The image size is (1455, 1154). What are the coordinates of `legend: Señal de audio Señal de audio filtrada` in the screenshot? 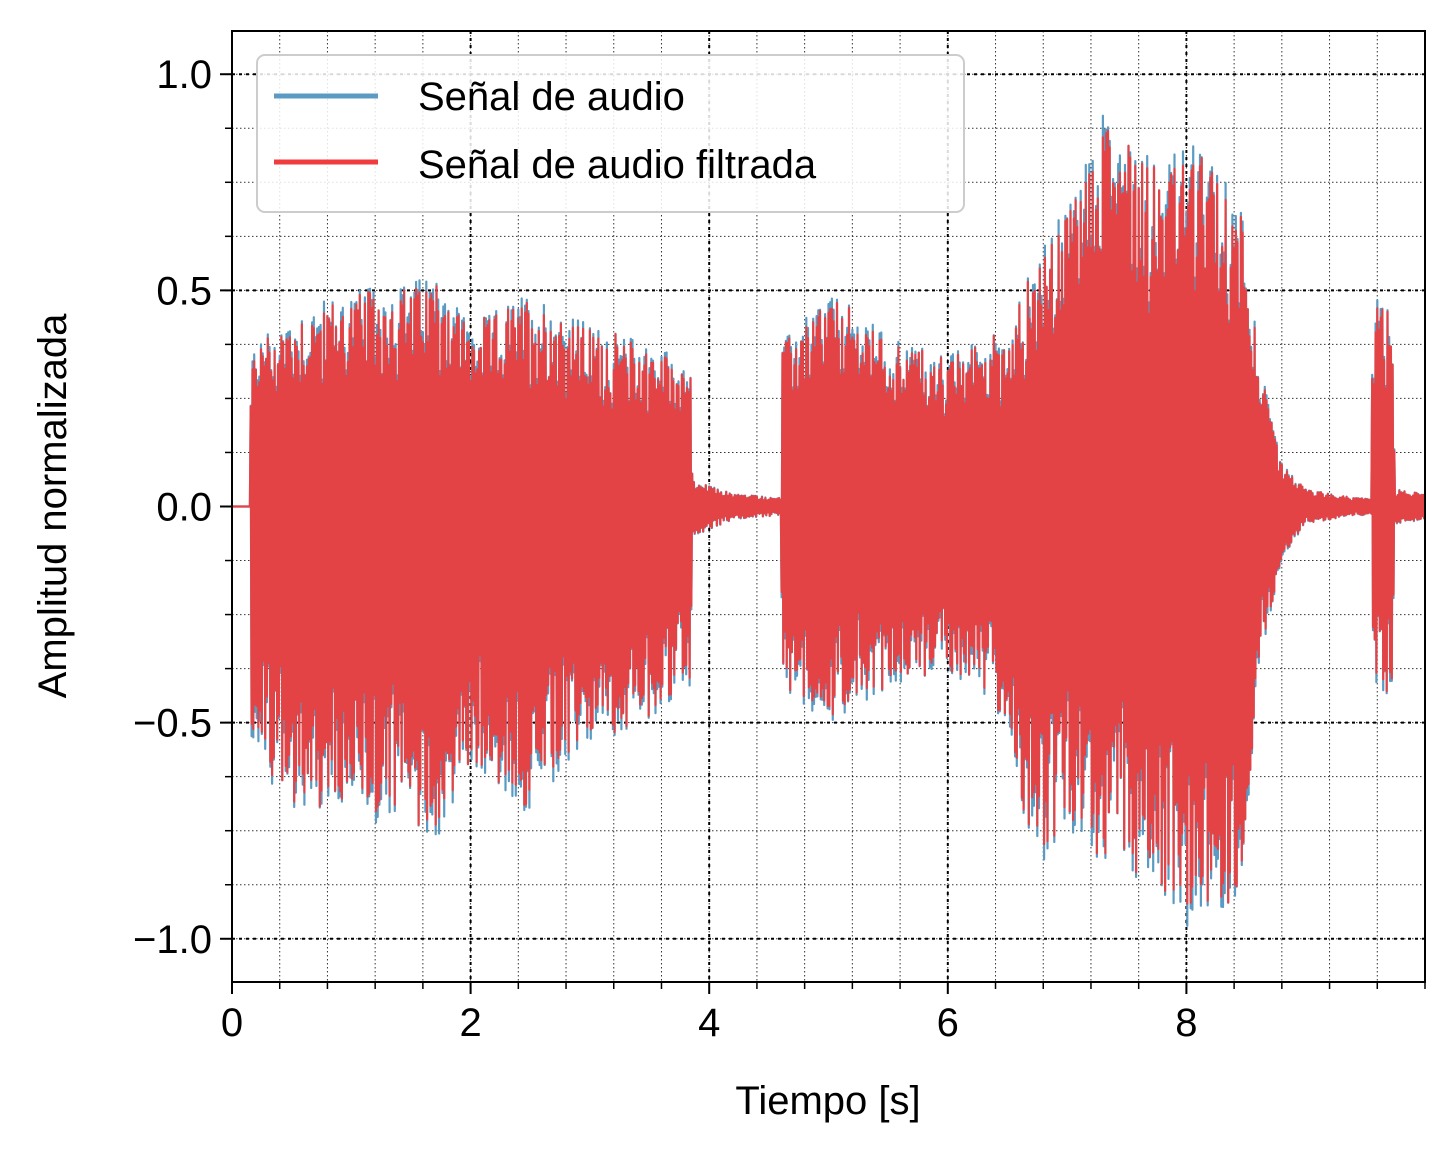 It's located at (610, 133).